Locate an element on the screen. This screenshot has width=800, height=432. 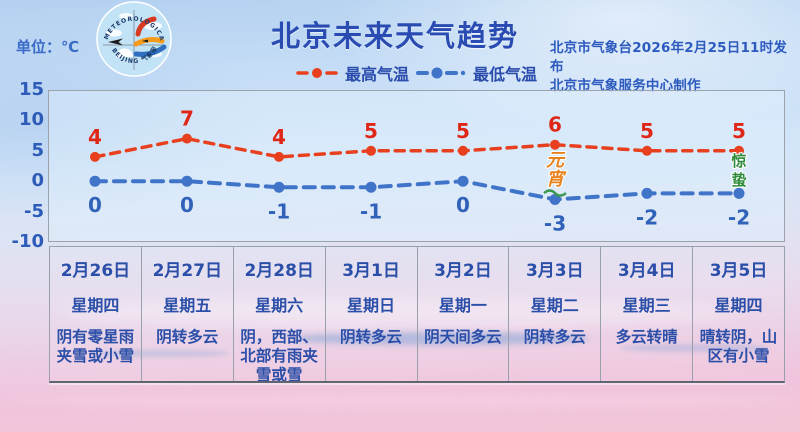
issue-line-1: 北京市气象台2026年2月25日11时发布 is located at coordinates (669, 57).